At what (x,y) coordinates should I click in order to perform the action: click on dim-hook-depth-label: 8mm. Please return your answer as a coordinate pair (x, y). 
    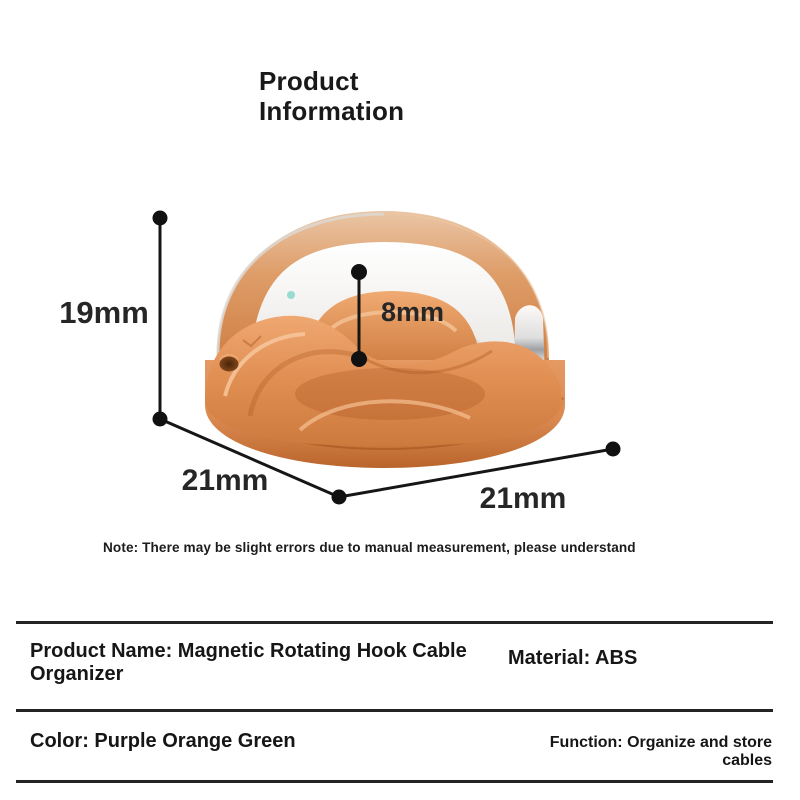
    Looking at the image, I should click on (412, 312).